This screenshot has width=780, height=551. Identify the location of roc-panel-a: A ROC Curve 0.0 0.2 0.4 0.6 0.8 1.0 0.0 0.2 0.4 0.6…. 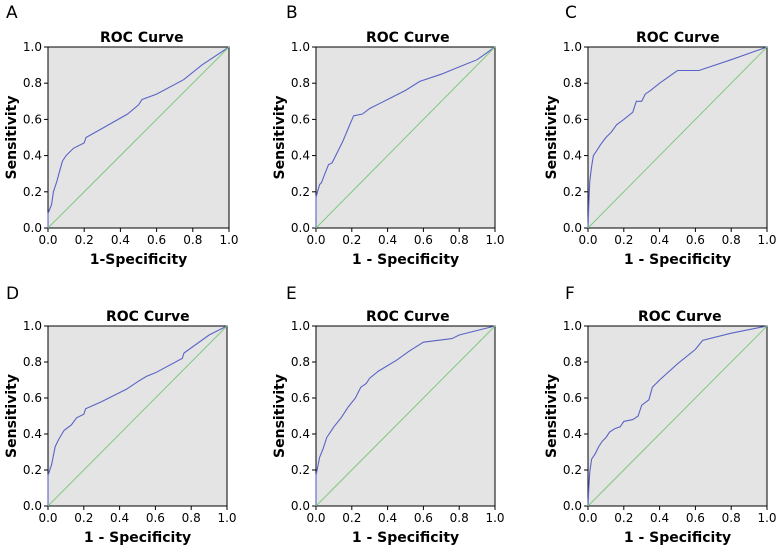
(121, 135).